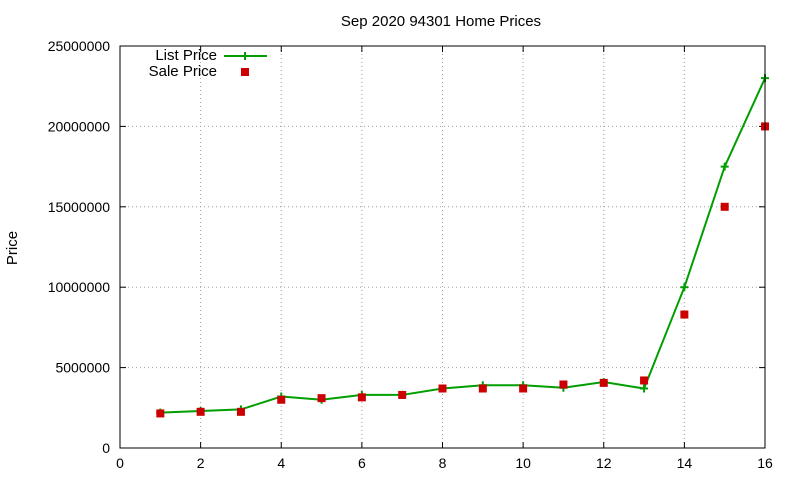 This screenshot has width=800, height=480. Describe the element at coordinates (245, 56) in the screenshot. I see `legend-marker-list-price` at that location.